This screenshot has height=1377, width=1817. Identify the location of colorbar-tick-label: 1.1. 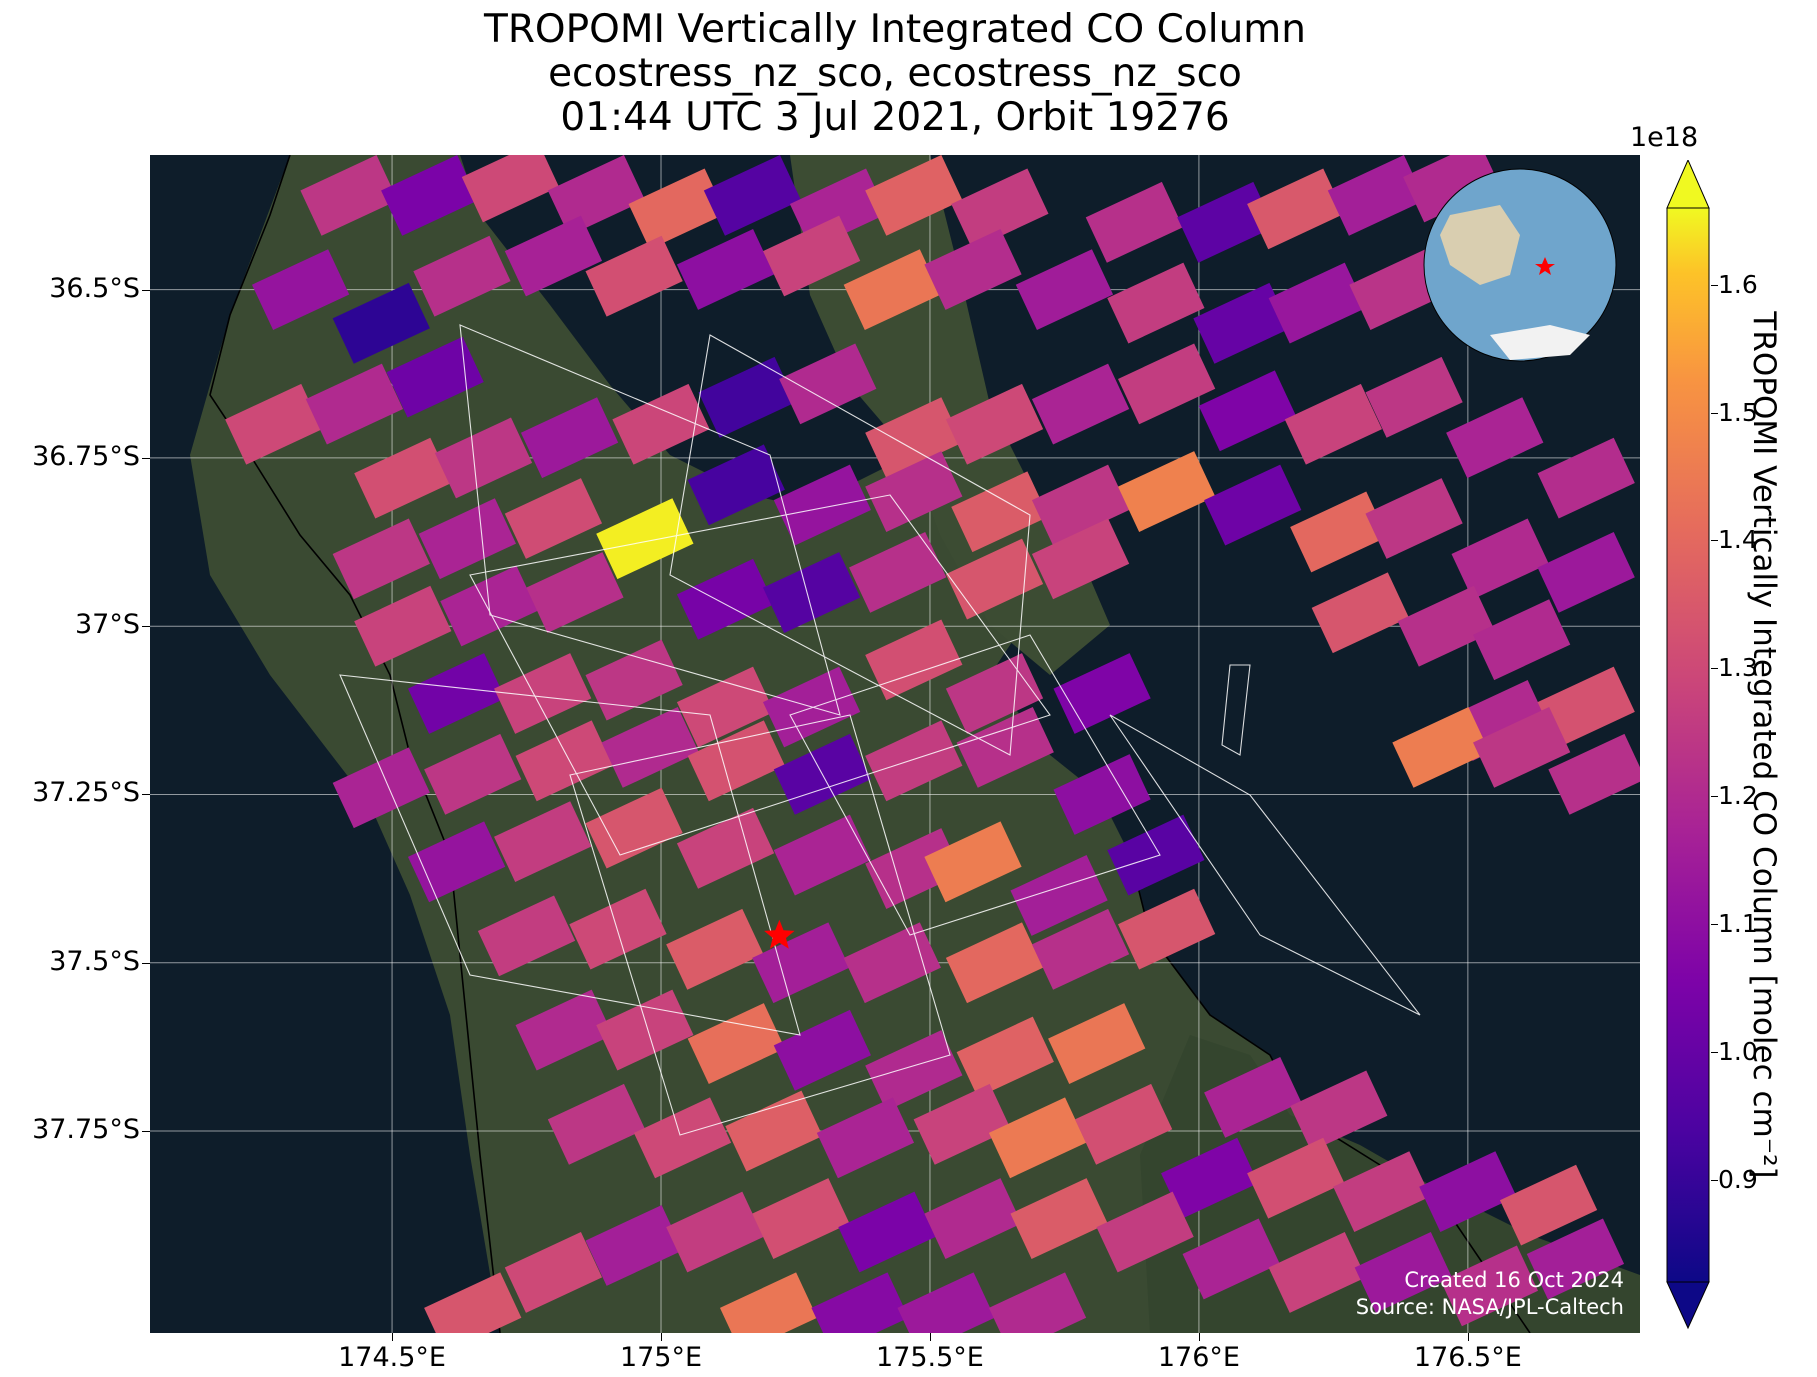
(1738, 923).